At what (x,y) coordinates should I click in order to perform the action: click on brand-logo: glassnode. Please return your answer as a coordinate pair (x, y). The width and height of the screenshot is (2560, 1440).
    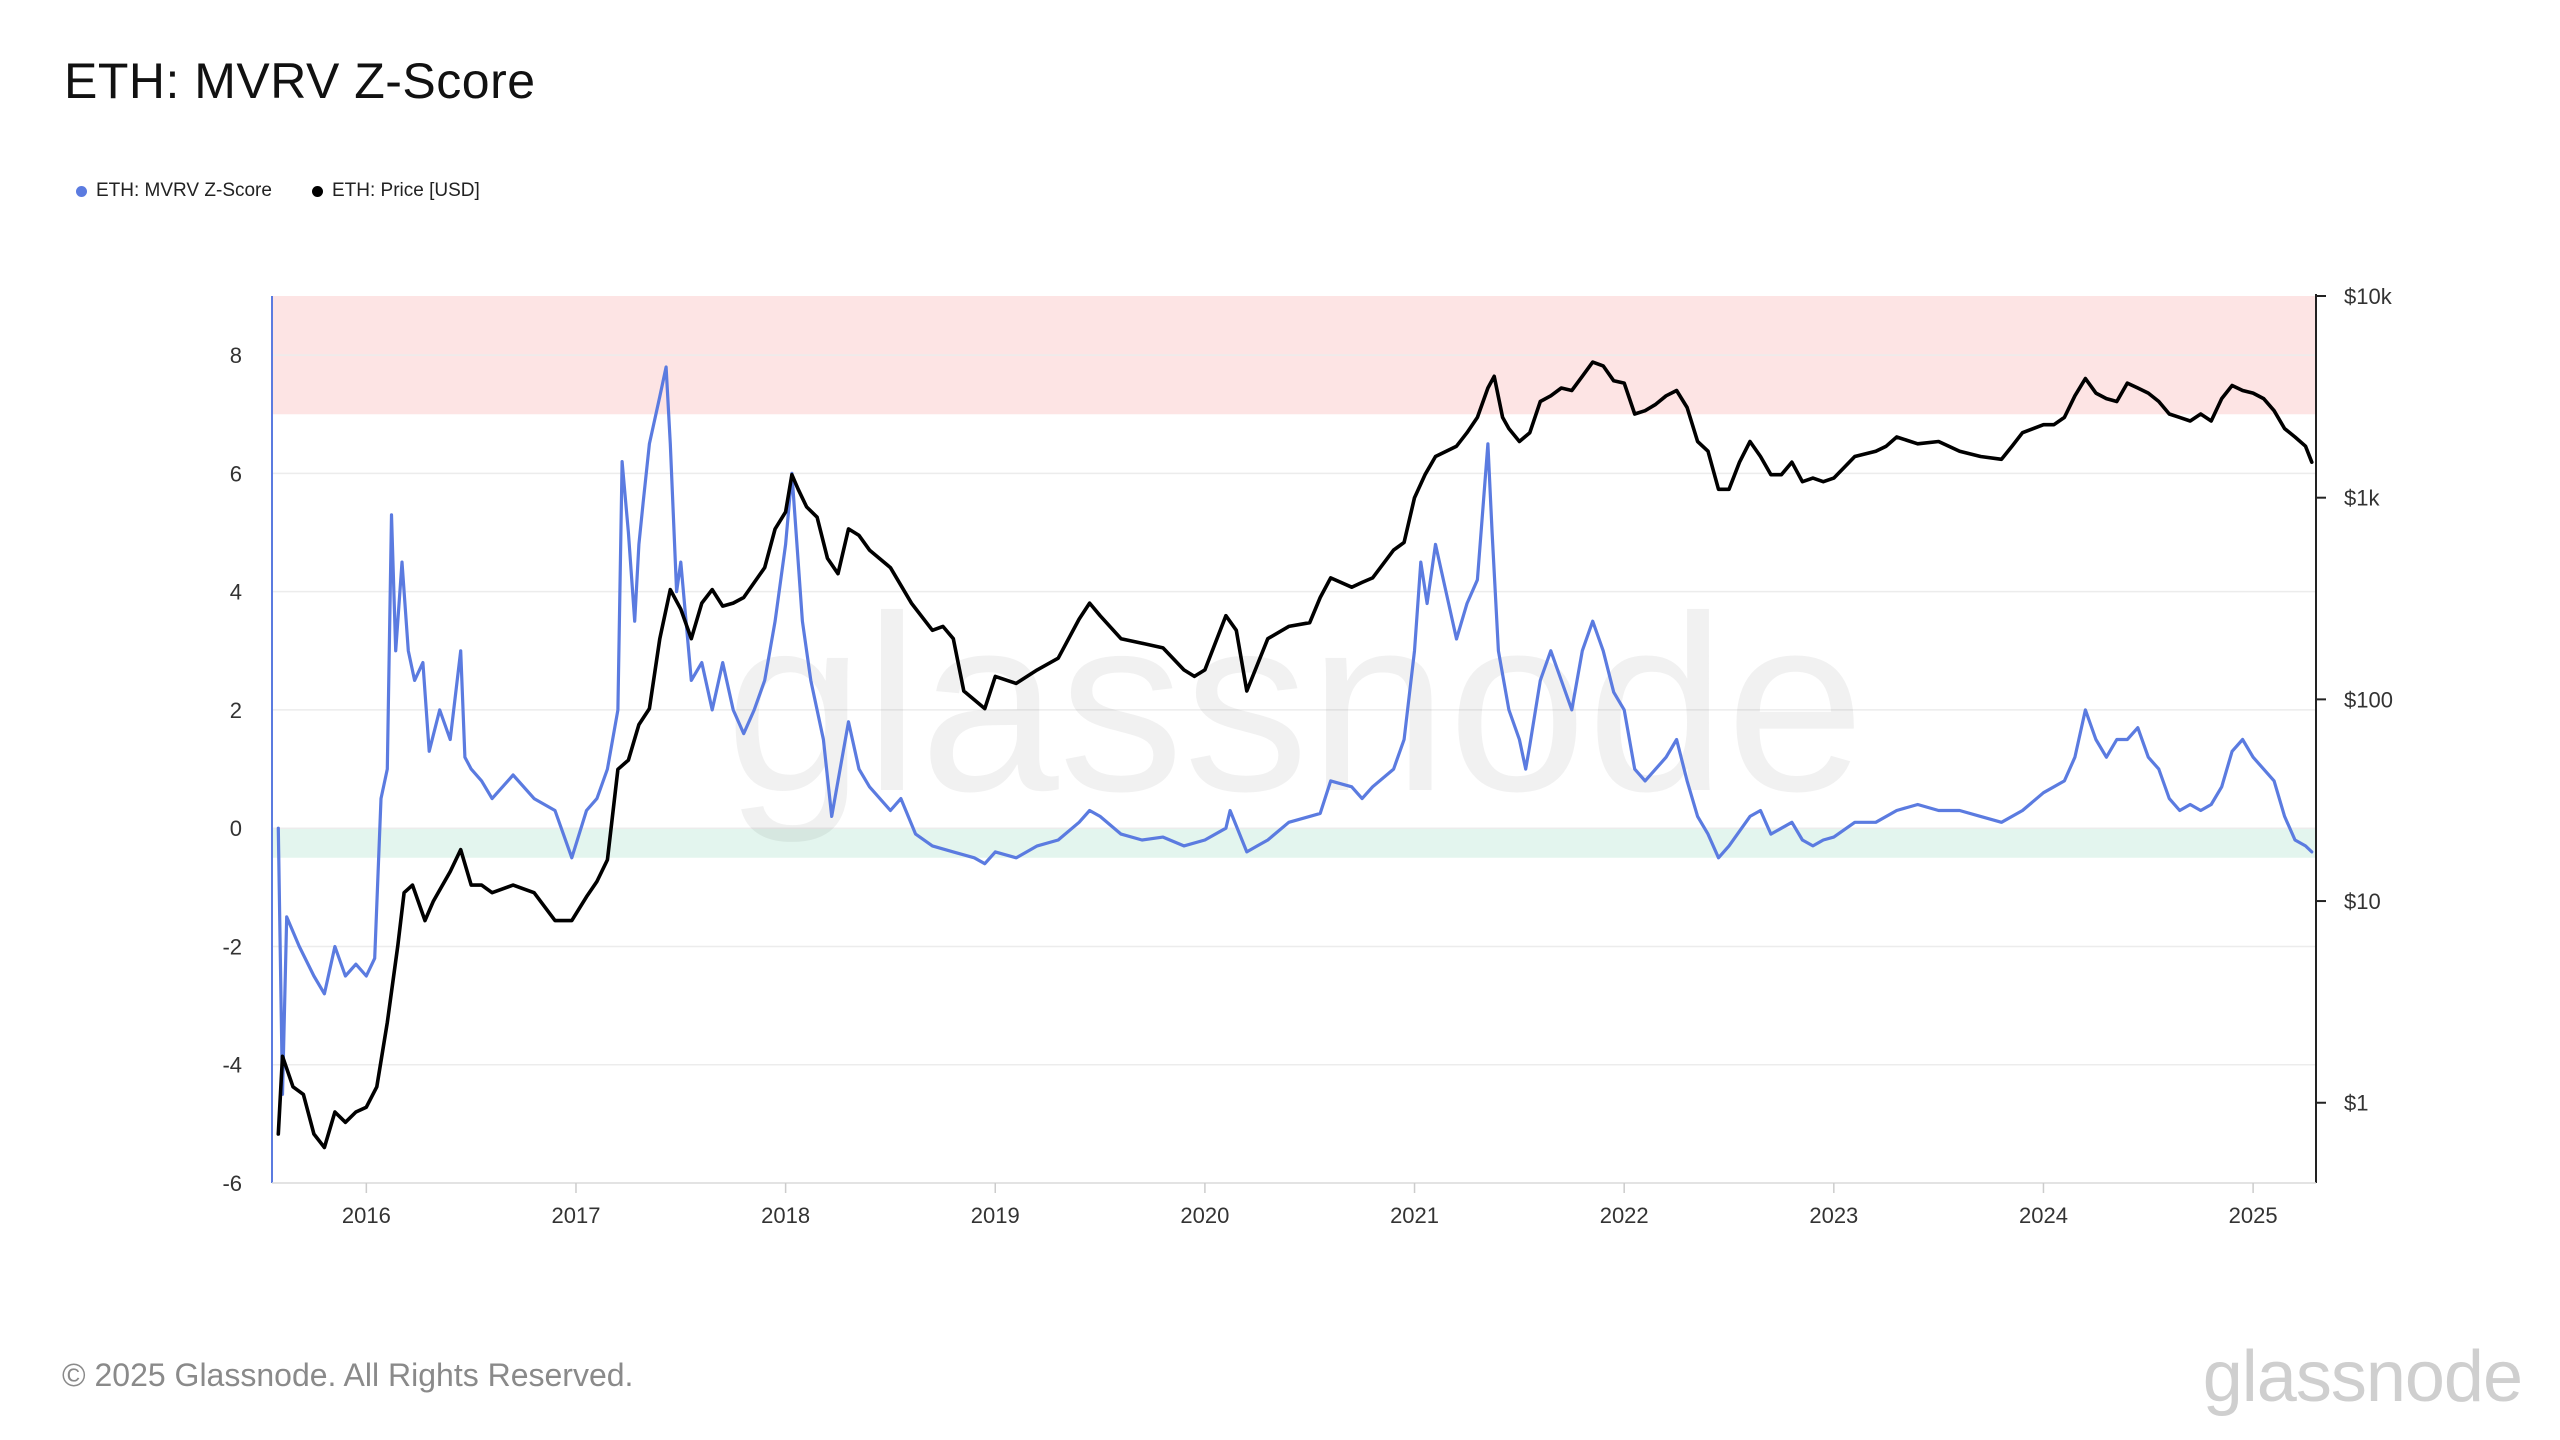
    Looking at the image, I should click on (2362, 1377).